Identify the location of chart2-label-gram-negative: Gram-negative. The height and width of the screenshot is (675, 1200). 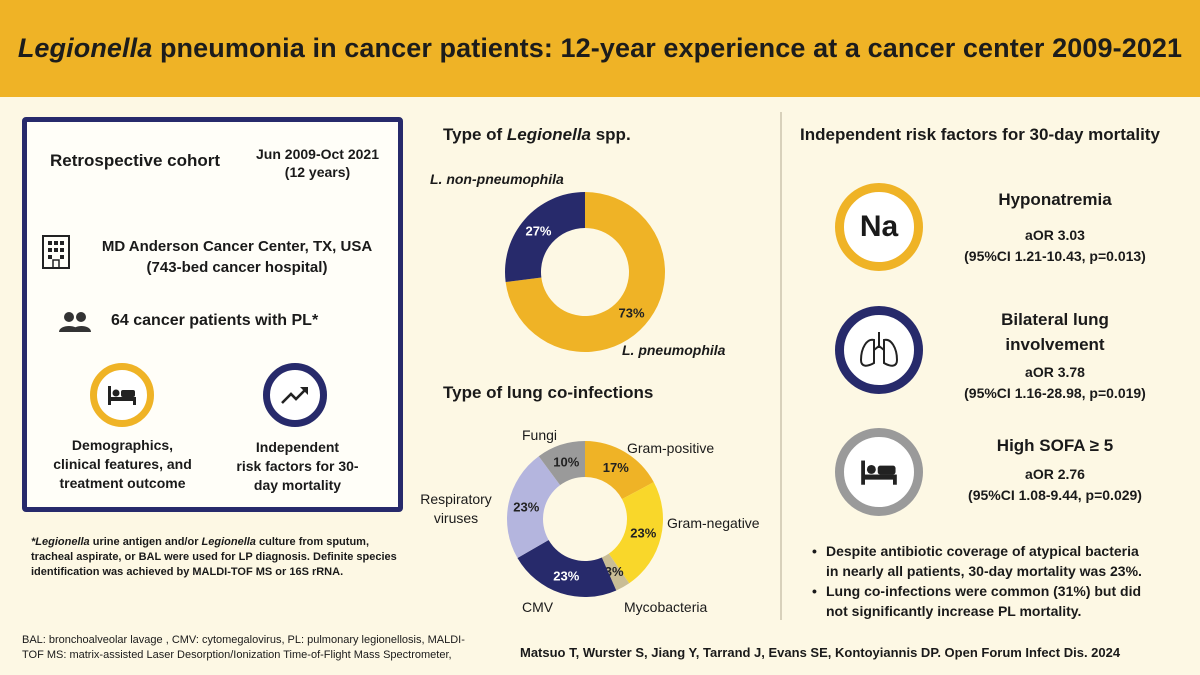
(713, 523).